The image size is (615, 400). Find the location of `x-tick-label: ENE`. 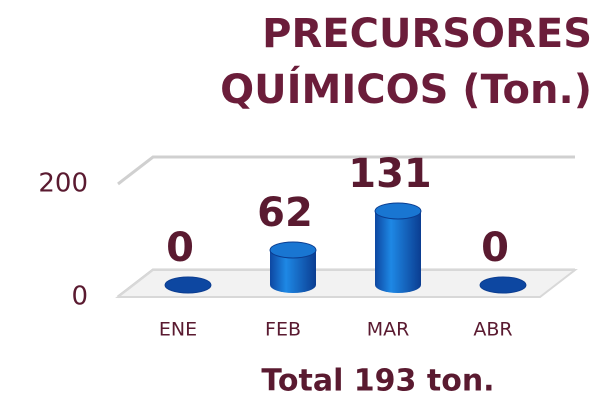

x-tick-label: ENE is located at coordinates (178, 330).